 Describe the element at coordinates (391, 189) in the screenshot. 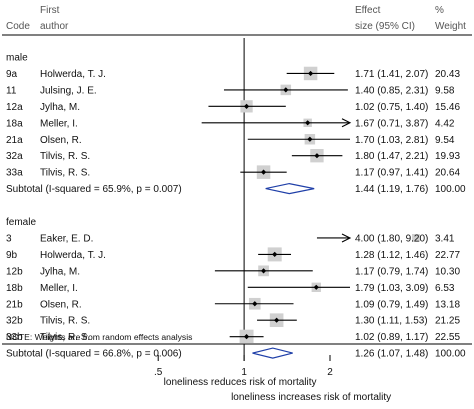

I see `subtotal-effect-label: 1.44 (1.19, 1.76)` at that location.